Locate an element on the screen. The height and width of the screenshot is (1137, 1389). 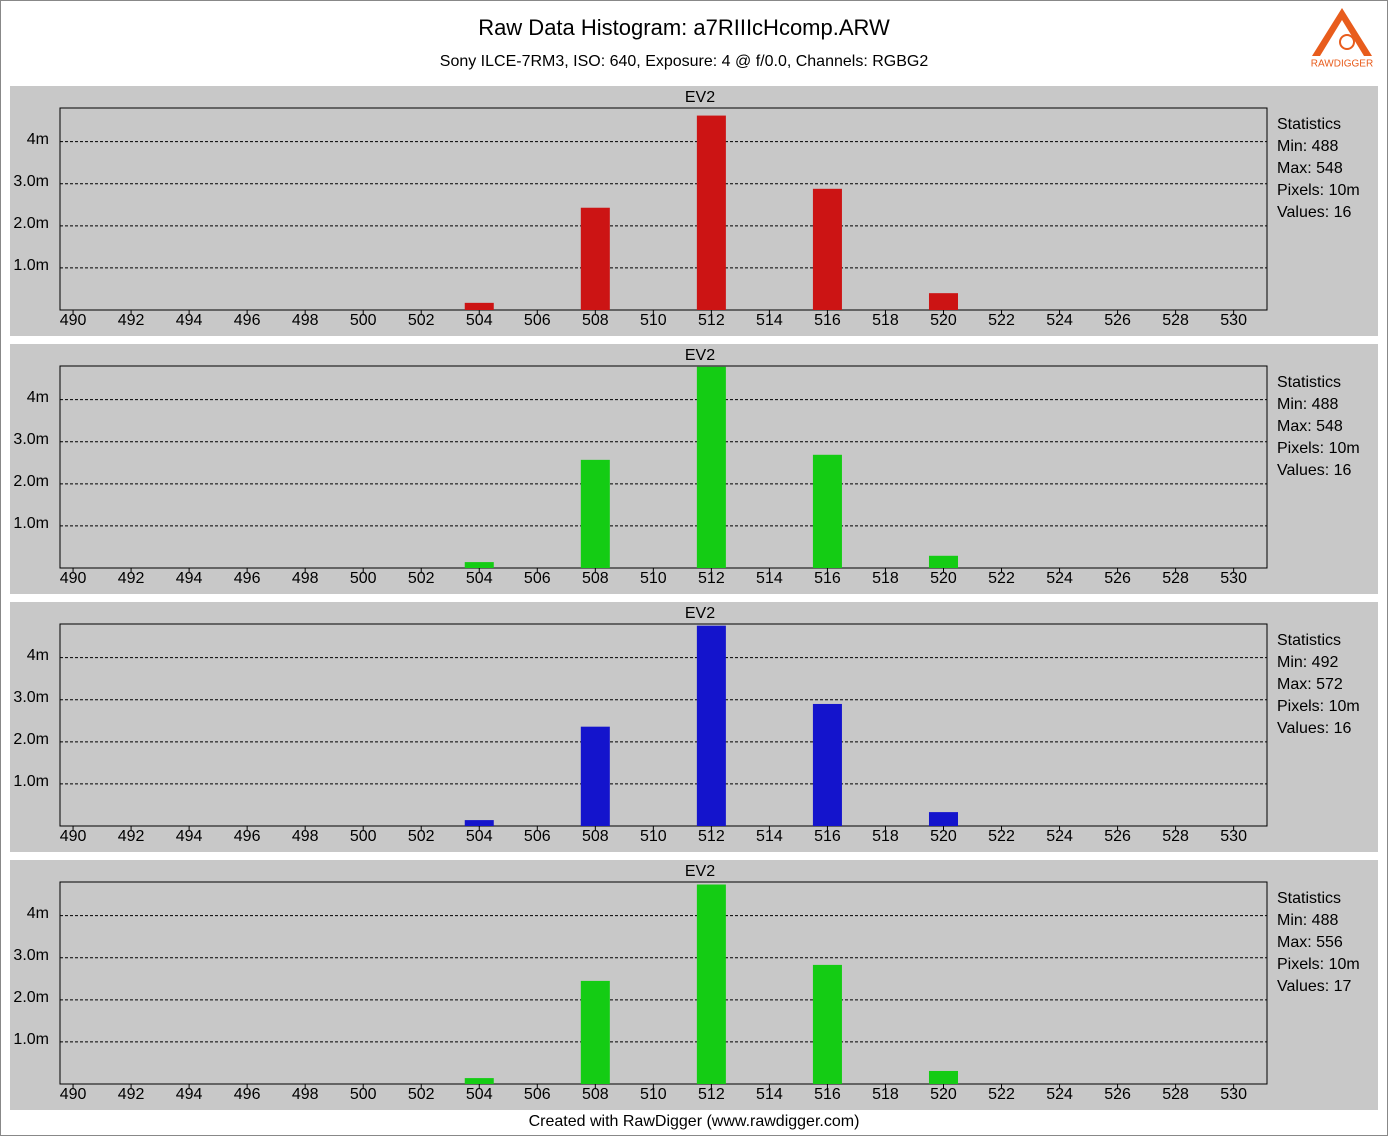
statistics-text: Max: 556 is located at coordinates (1310, 942).